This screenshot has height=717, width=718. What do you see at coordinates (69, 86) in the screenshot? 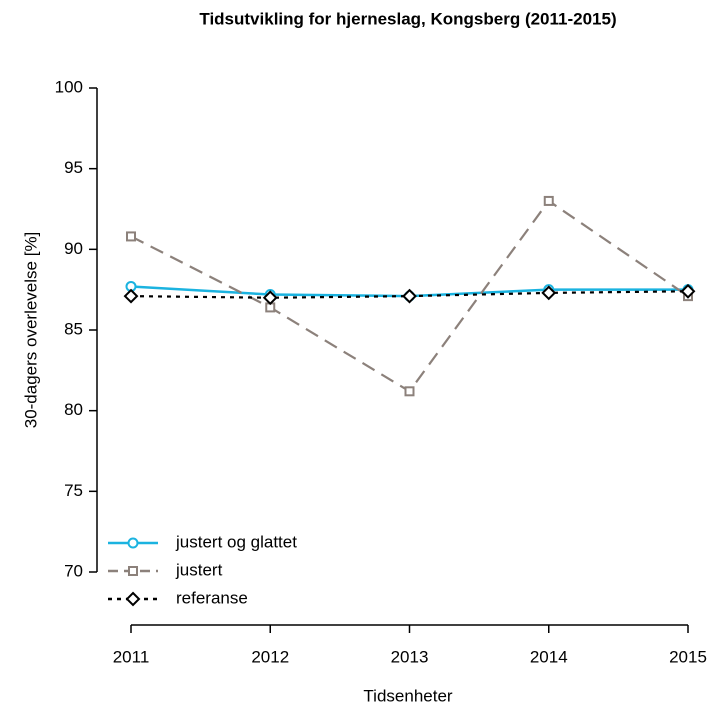
I see `y-tick-label: 100` at bounding box center [69, 86].